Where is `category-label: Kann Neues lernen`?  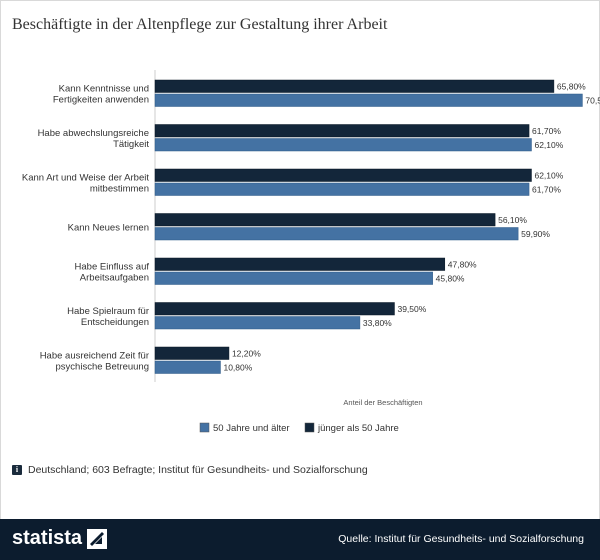
category-label: Kann Neues lernen is located at coordinates (108, 227).